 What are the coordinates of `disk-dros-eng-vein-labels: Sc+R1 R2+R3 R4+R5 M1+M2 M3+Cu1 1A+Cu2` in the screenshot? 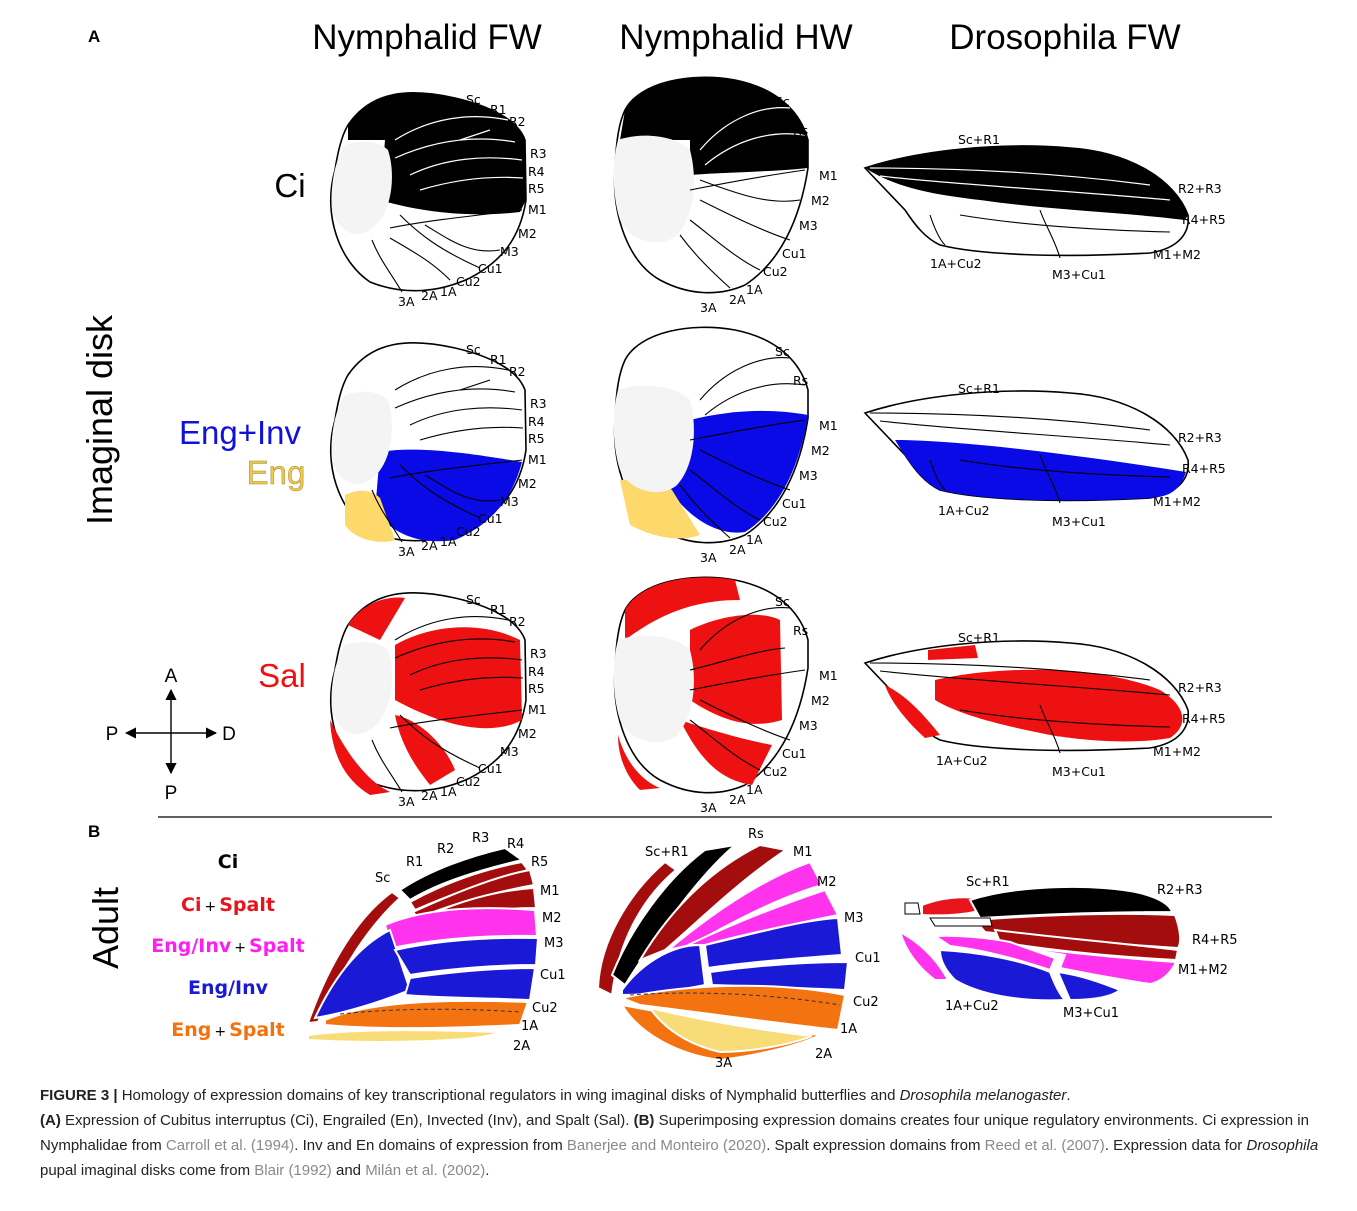 It's located at (1082, 455).